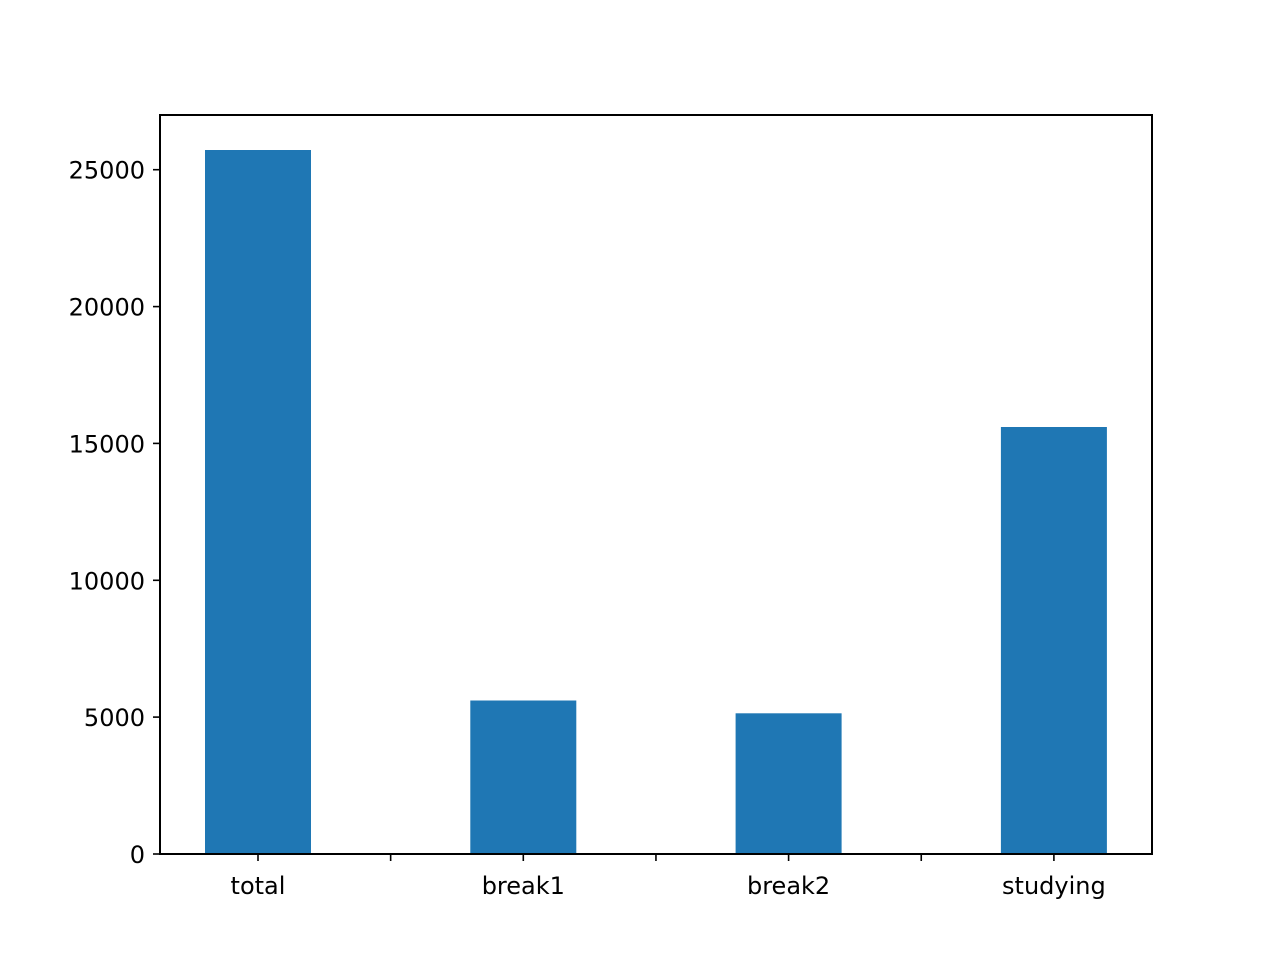 This screenshot has width=1280, height=960. I want to click on x-tick-label: studying, so click(1054, 886).